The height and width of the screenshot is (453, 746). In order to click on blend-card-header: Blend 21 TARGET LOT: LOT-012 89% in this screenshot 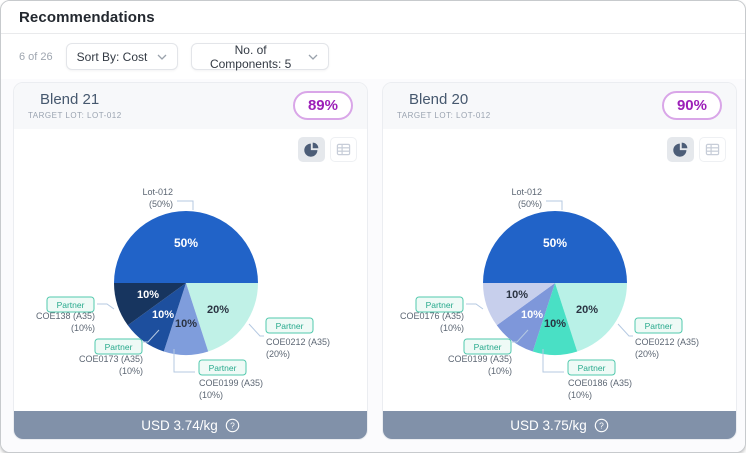, I will do `click(190, 106)`.